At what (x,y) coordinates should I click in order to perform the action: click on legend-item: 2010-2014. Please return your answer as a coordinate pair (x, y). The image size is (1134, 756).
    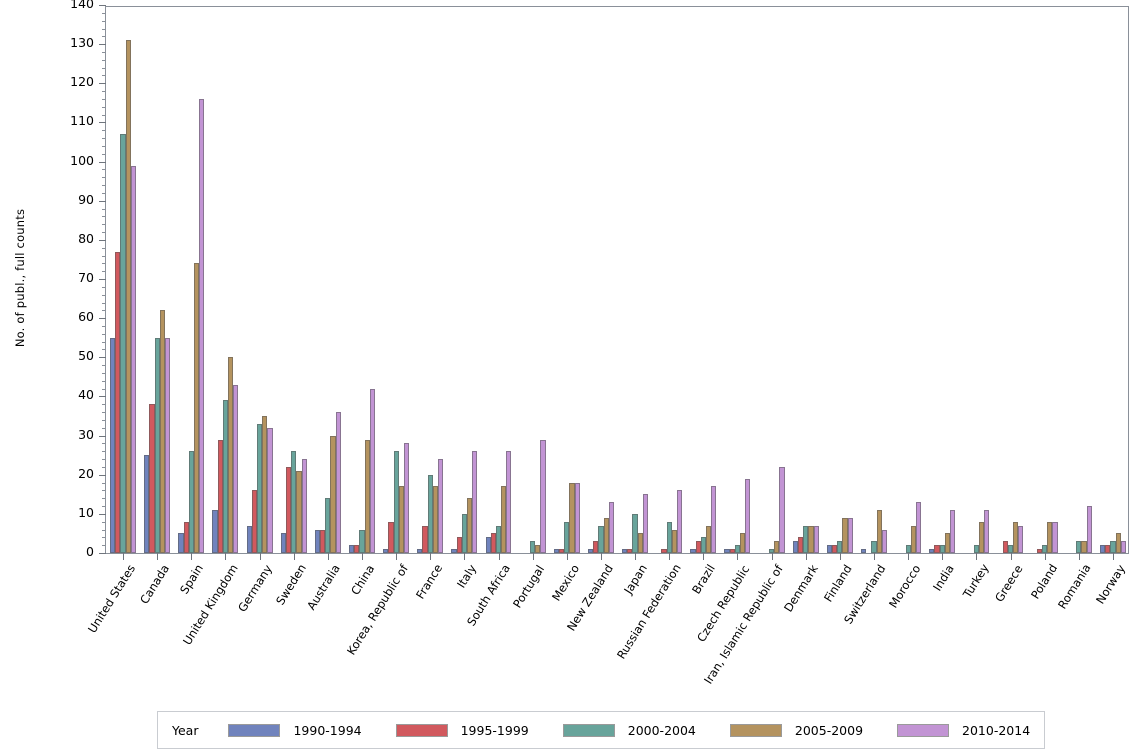
    Looking at the image, I should click on (963, 730).